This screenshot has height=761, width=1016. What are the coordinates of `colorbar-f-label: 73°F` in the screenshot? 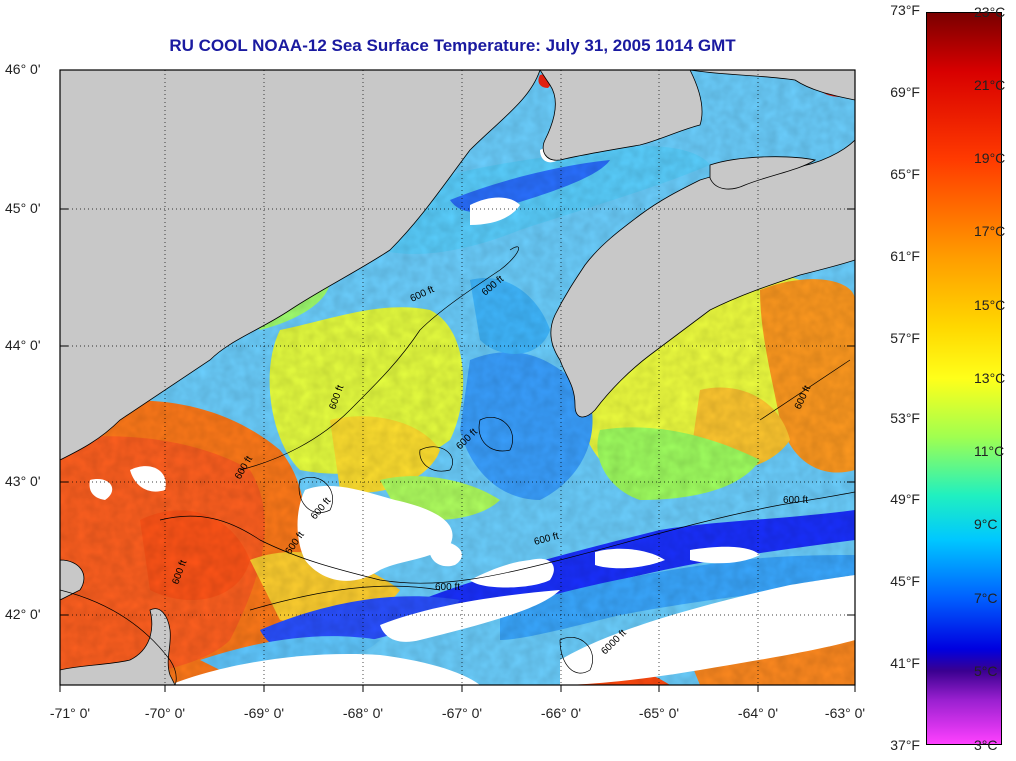 It's located at (905, 10).